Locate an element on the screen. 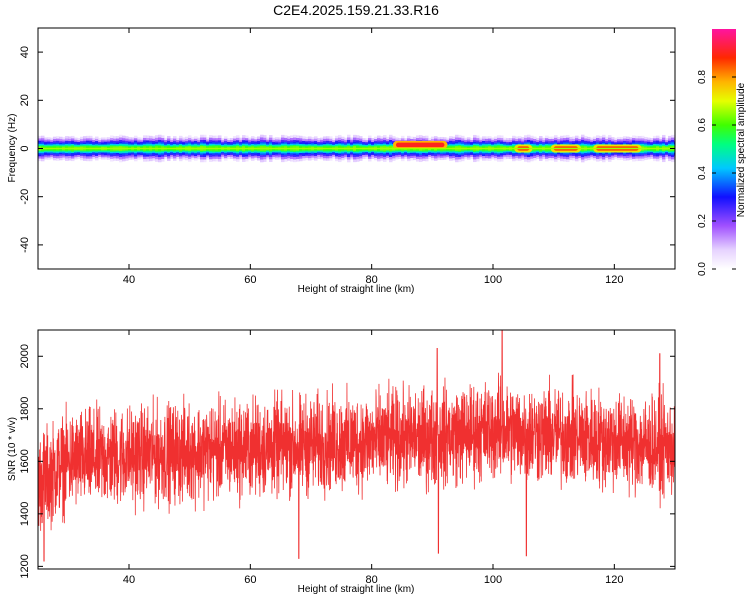 This screenshot has width=750, height=600. spectrogram-x-tick-label: 100 is located at coordinates (493, 280).